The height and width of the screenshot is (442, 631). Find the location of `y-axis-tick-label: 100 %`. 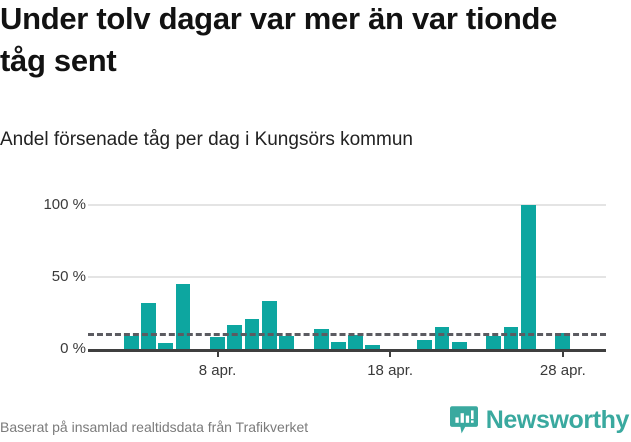

y-axis-tick-label: 100 % is located at coordinates (64, 204).